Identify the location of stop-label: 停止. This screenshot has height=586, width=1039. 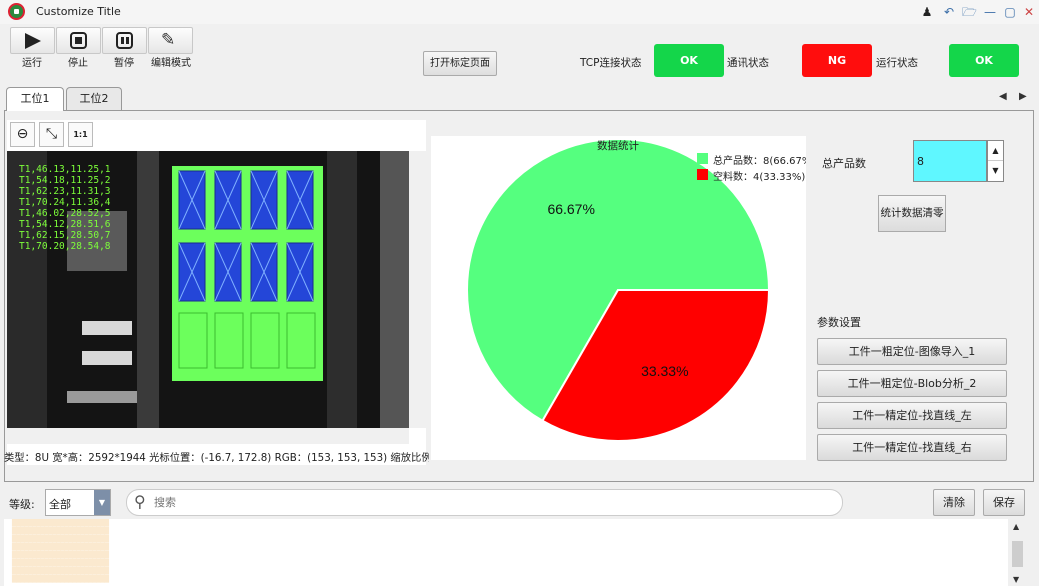
(78, 63).